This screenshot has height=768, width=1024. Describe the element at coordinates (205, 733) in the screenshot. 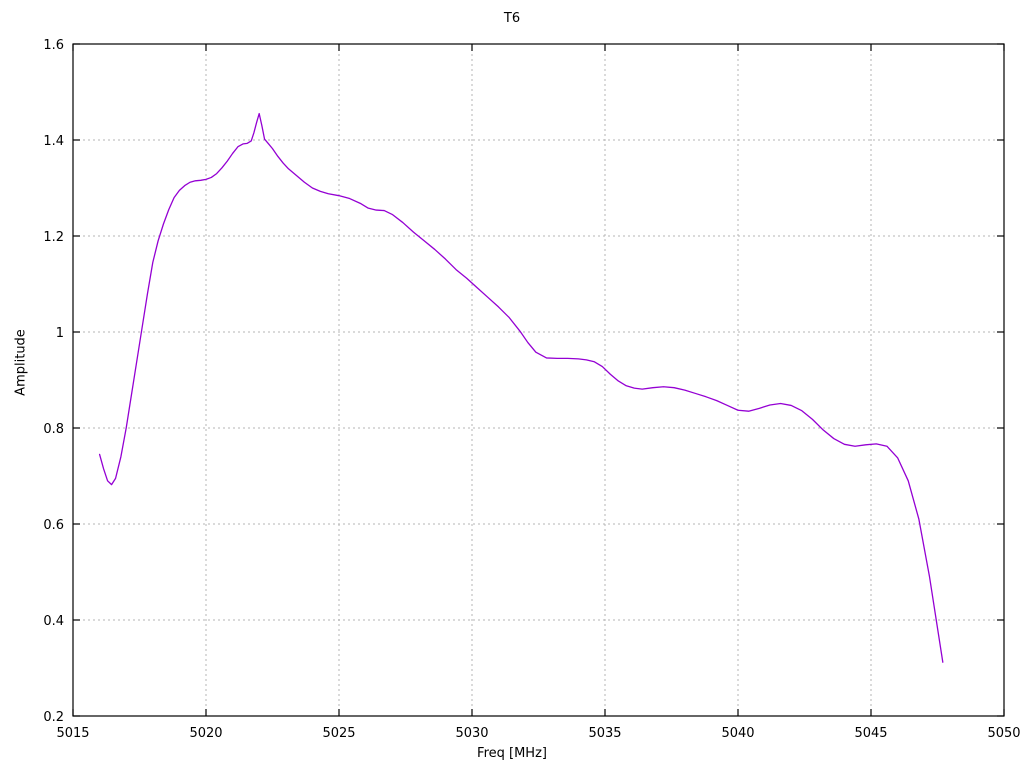

I see `x-tick-label: 5020` at that location.